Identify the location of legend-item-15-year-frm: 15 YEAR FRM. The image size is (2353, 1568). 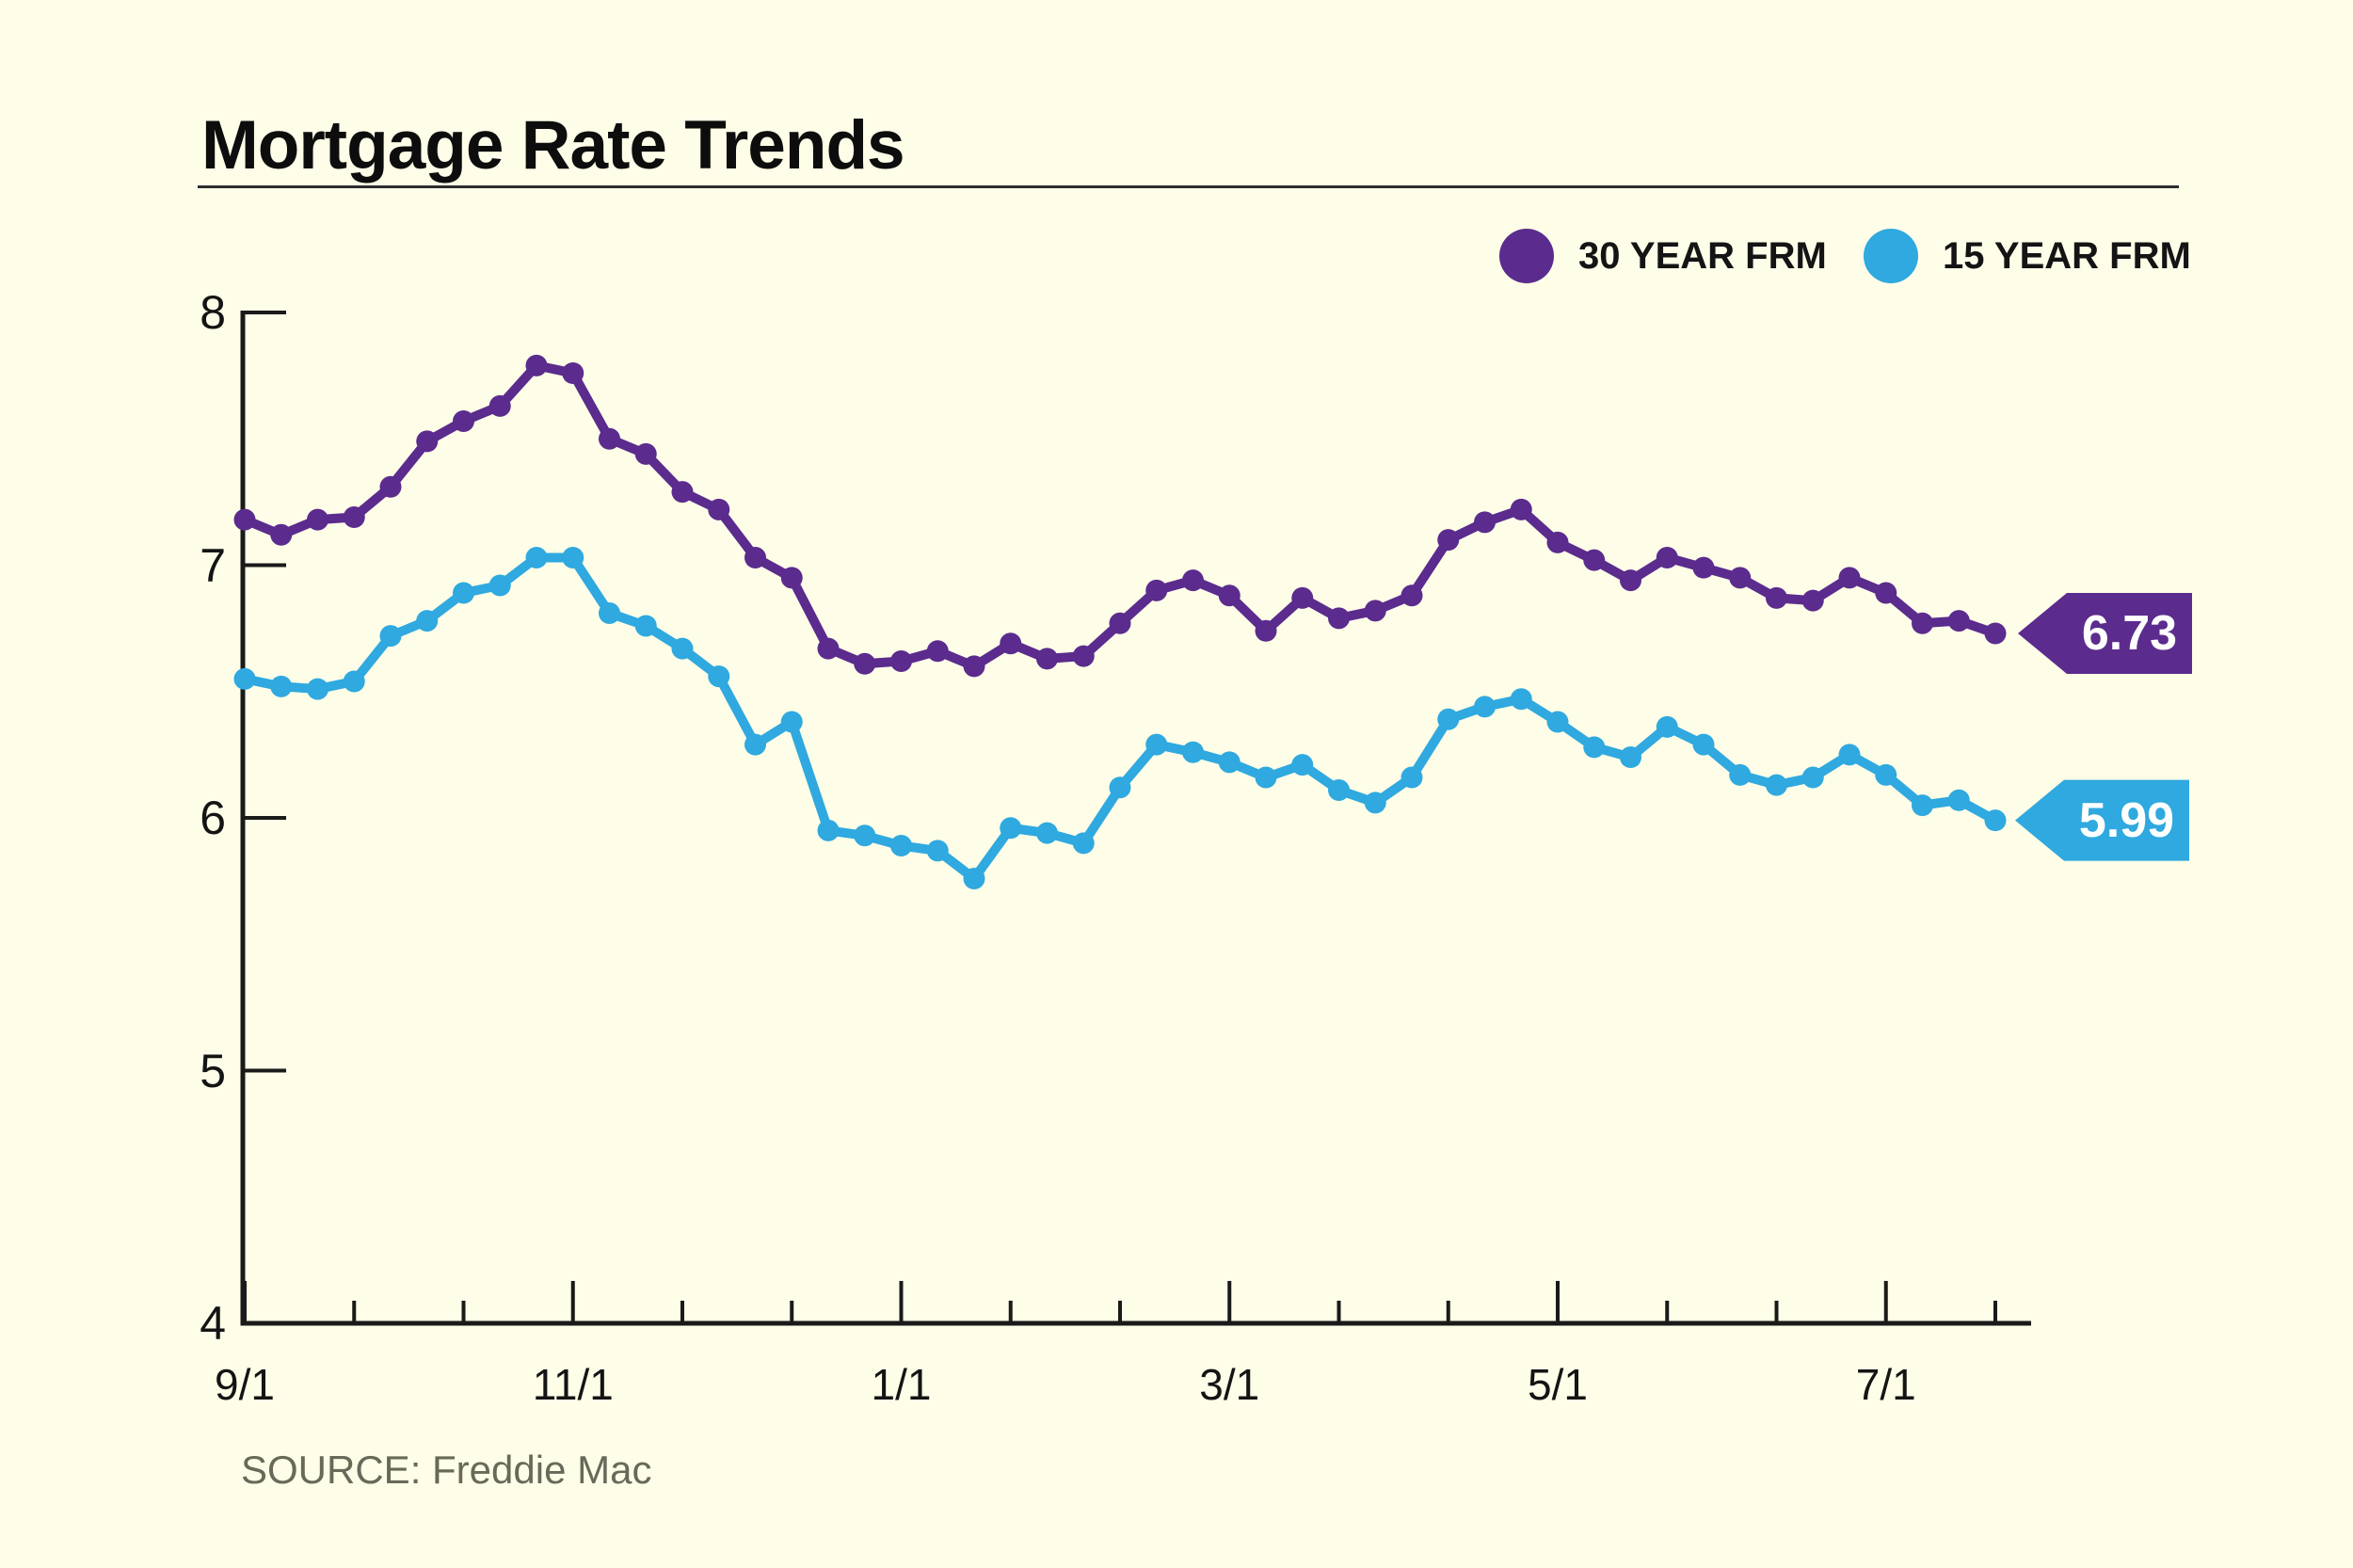
(2028, 256).